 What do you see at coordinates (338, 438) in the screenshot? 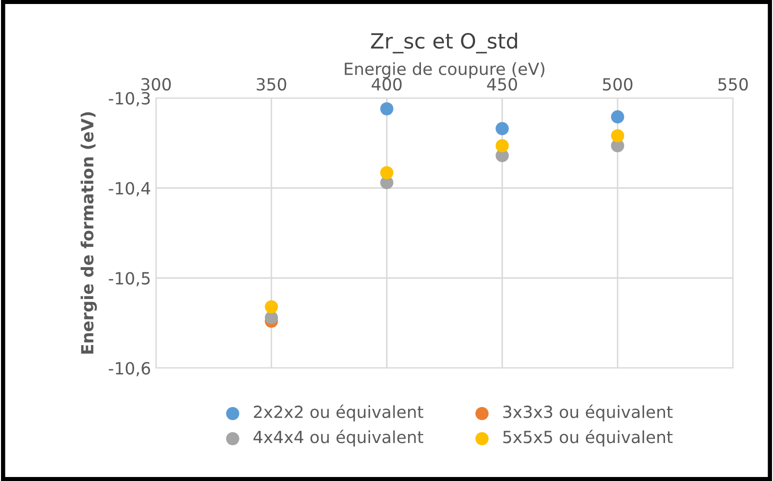
I see `legend-label: 4x4x4 ou équivalent` at bounding box center [338, 438].